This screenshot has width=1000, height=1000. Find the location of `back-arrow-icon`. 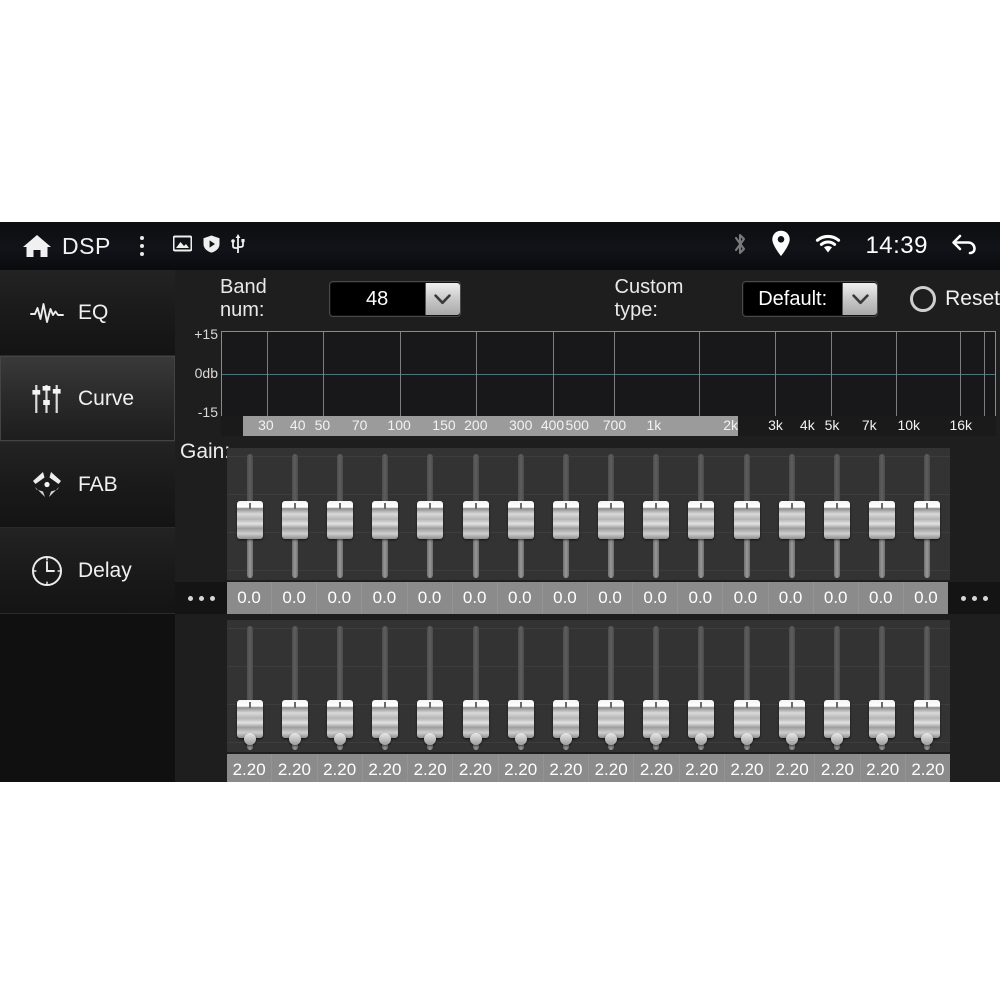

back-arrow-icon is located at coordinates (964, 246).